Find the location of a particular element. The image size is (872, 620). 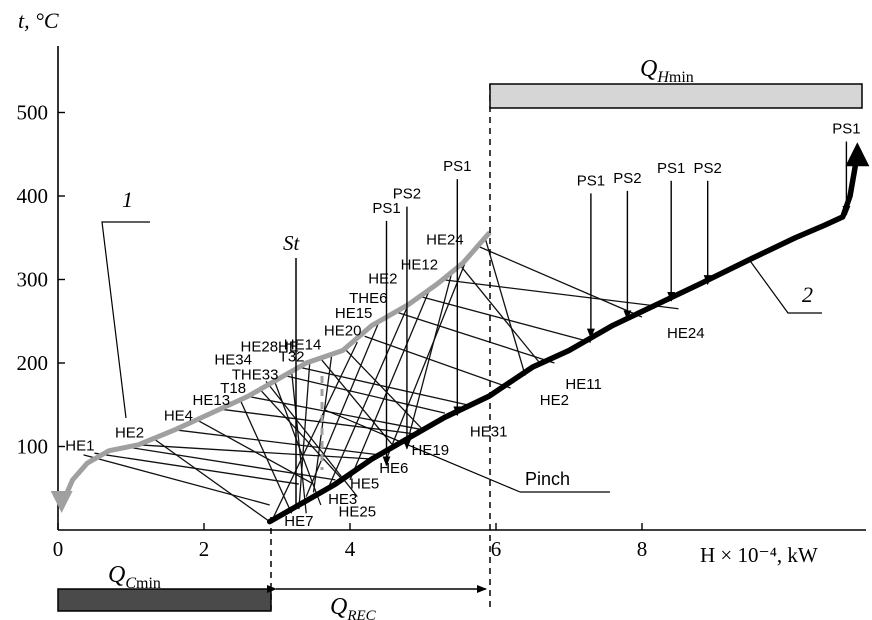

cold-stream-exchanger-label: HE31 is located at coordinates (489, 431).